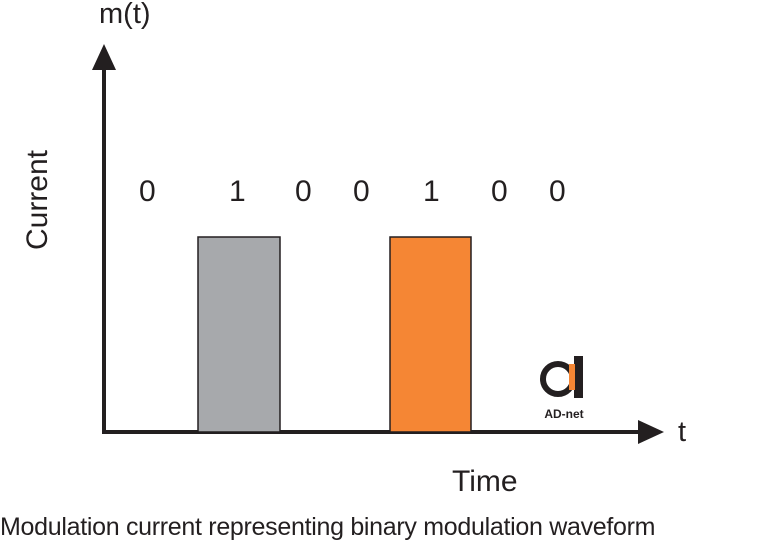 The width and height of the screenshot is (768, 548). Describe the element at coordinates (37, 200) in the screenshot. I see `y-axis-label: Current` at that location.